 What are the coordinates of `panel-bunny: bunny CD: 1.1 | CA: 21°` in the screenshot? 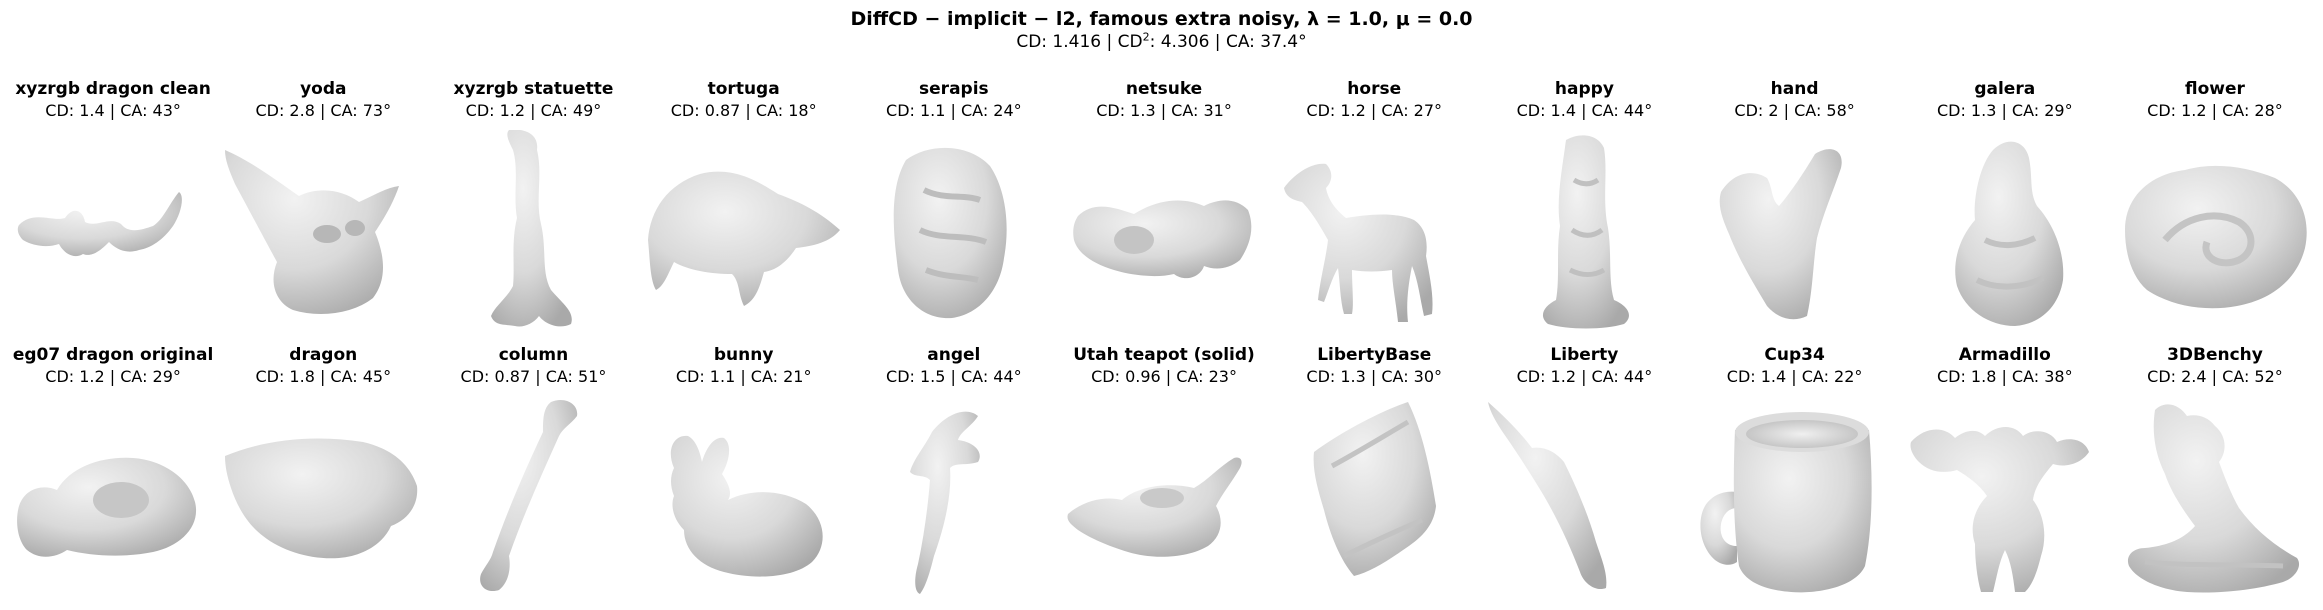 It's located at (744, 477).